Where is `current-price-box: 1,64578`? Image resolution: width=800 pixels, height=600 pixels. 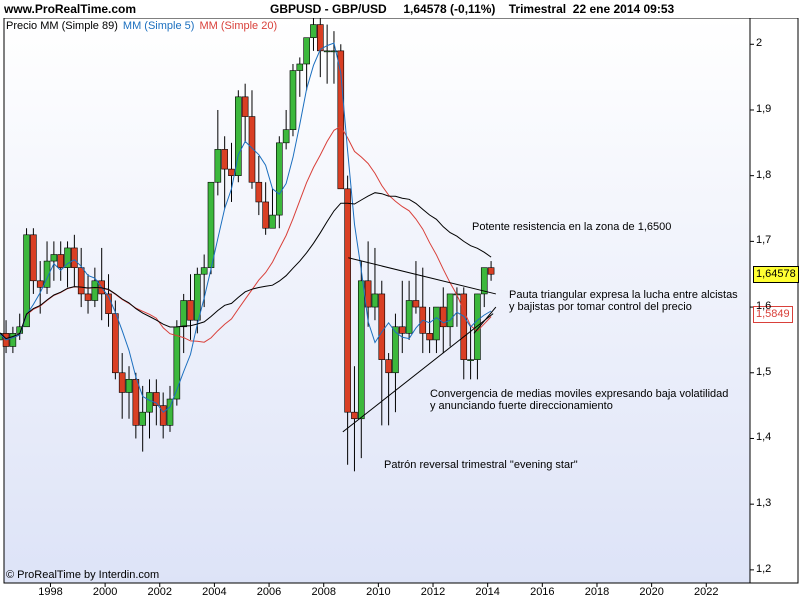 current-price-box: 1,64578 is located at coordinates (776, 274).